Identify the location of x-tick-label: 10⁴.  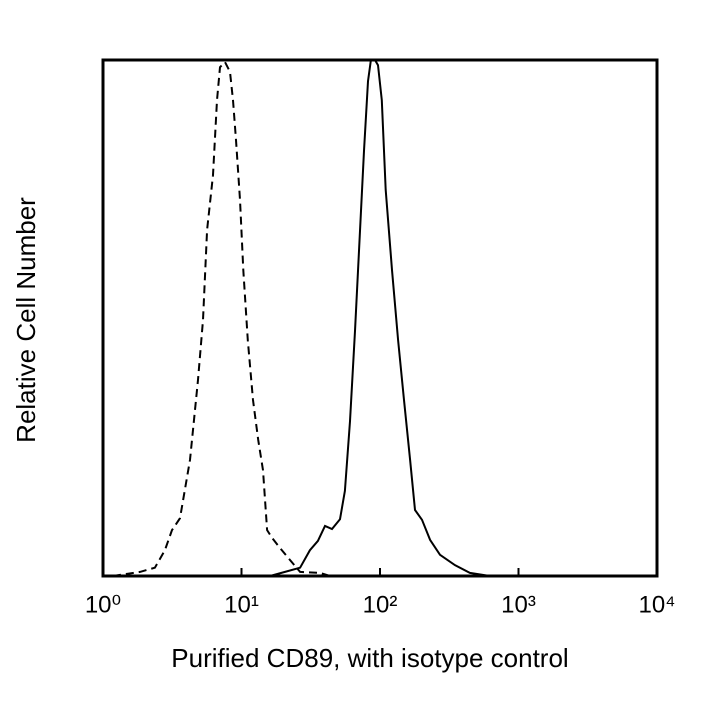
(656, 604).